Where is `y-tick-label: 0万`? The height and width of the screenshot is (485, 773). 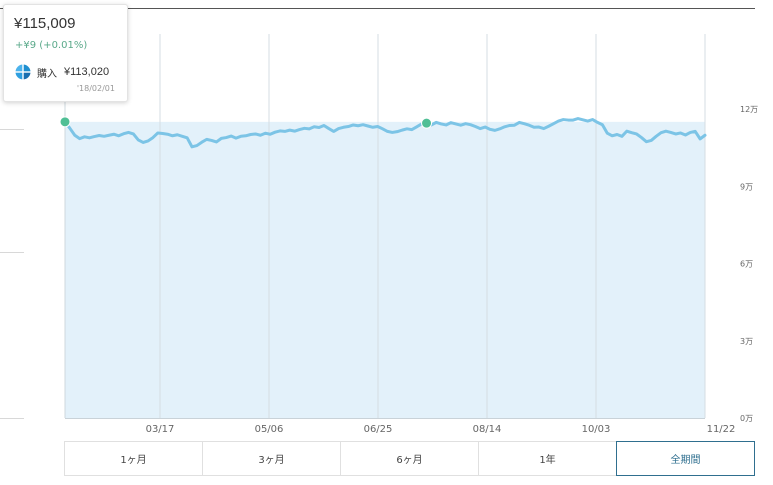
y-tick-label: 0万 is located at coordinates (746, 418).